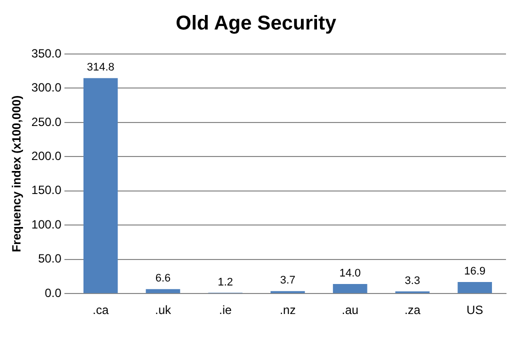  I want to click on data-label: 314.8, so click(100, 68).